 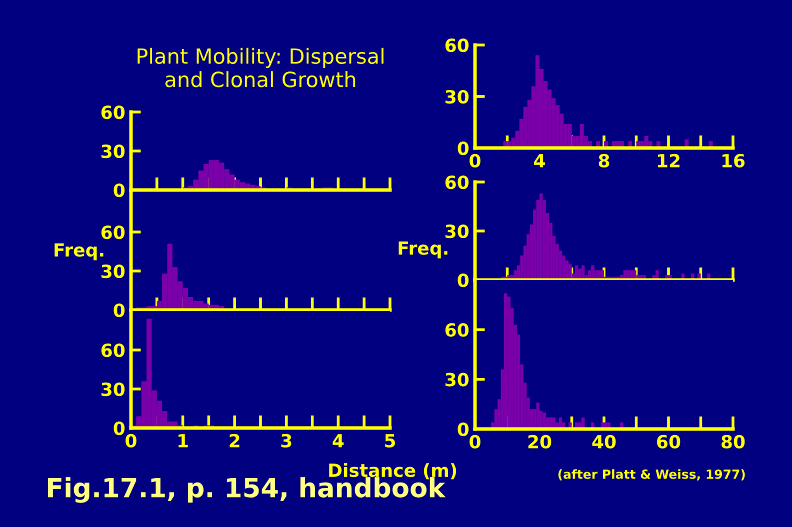 I want to click on x-tick-label: 60, so click(x=668, y=441).